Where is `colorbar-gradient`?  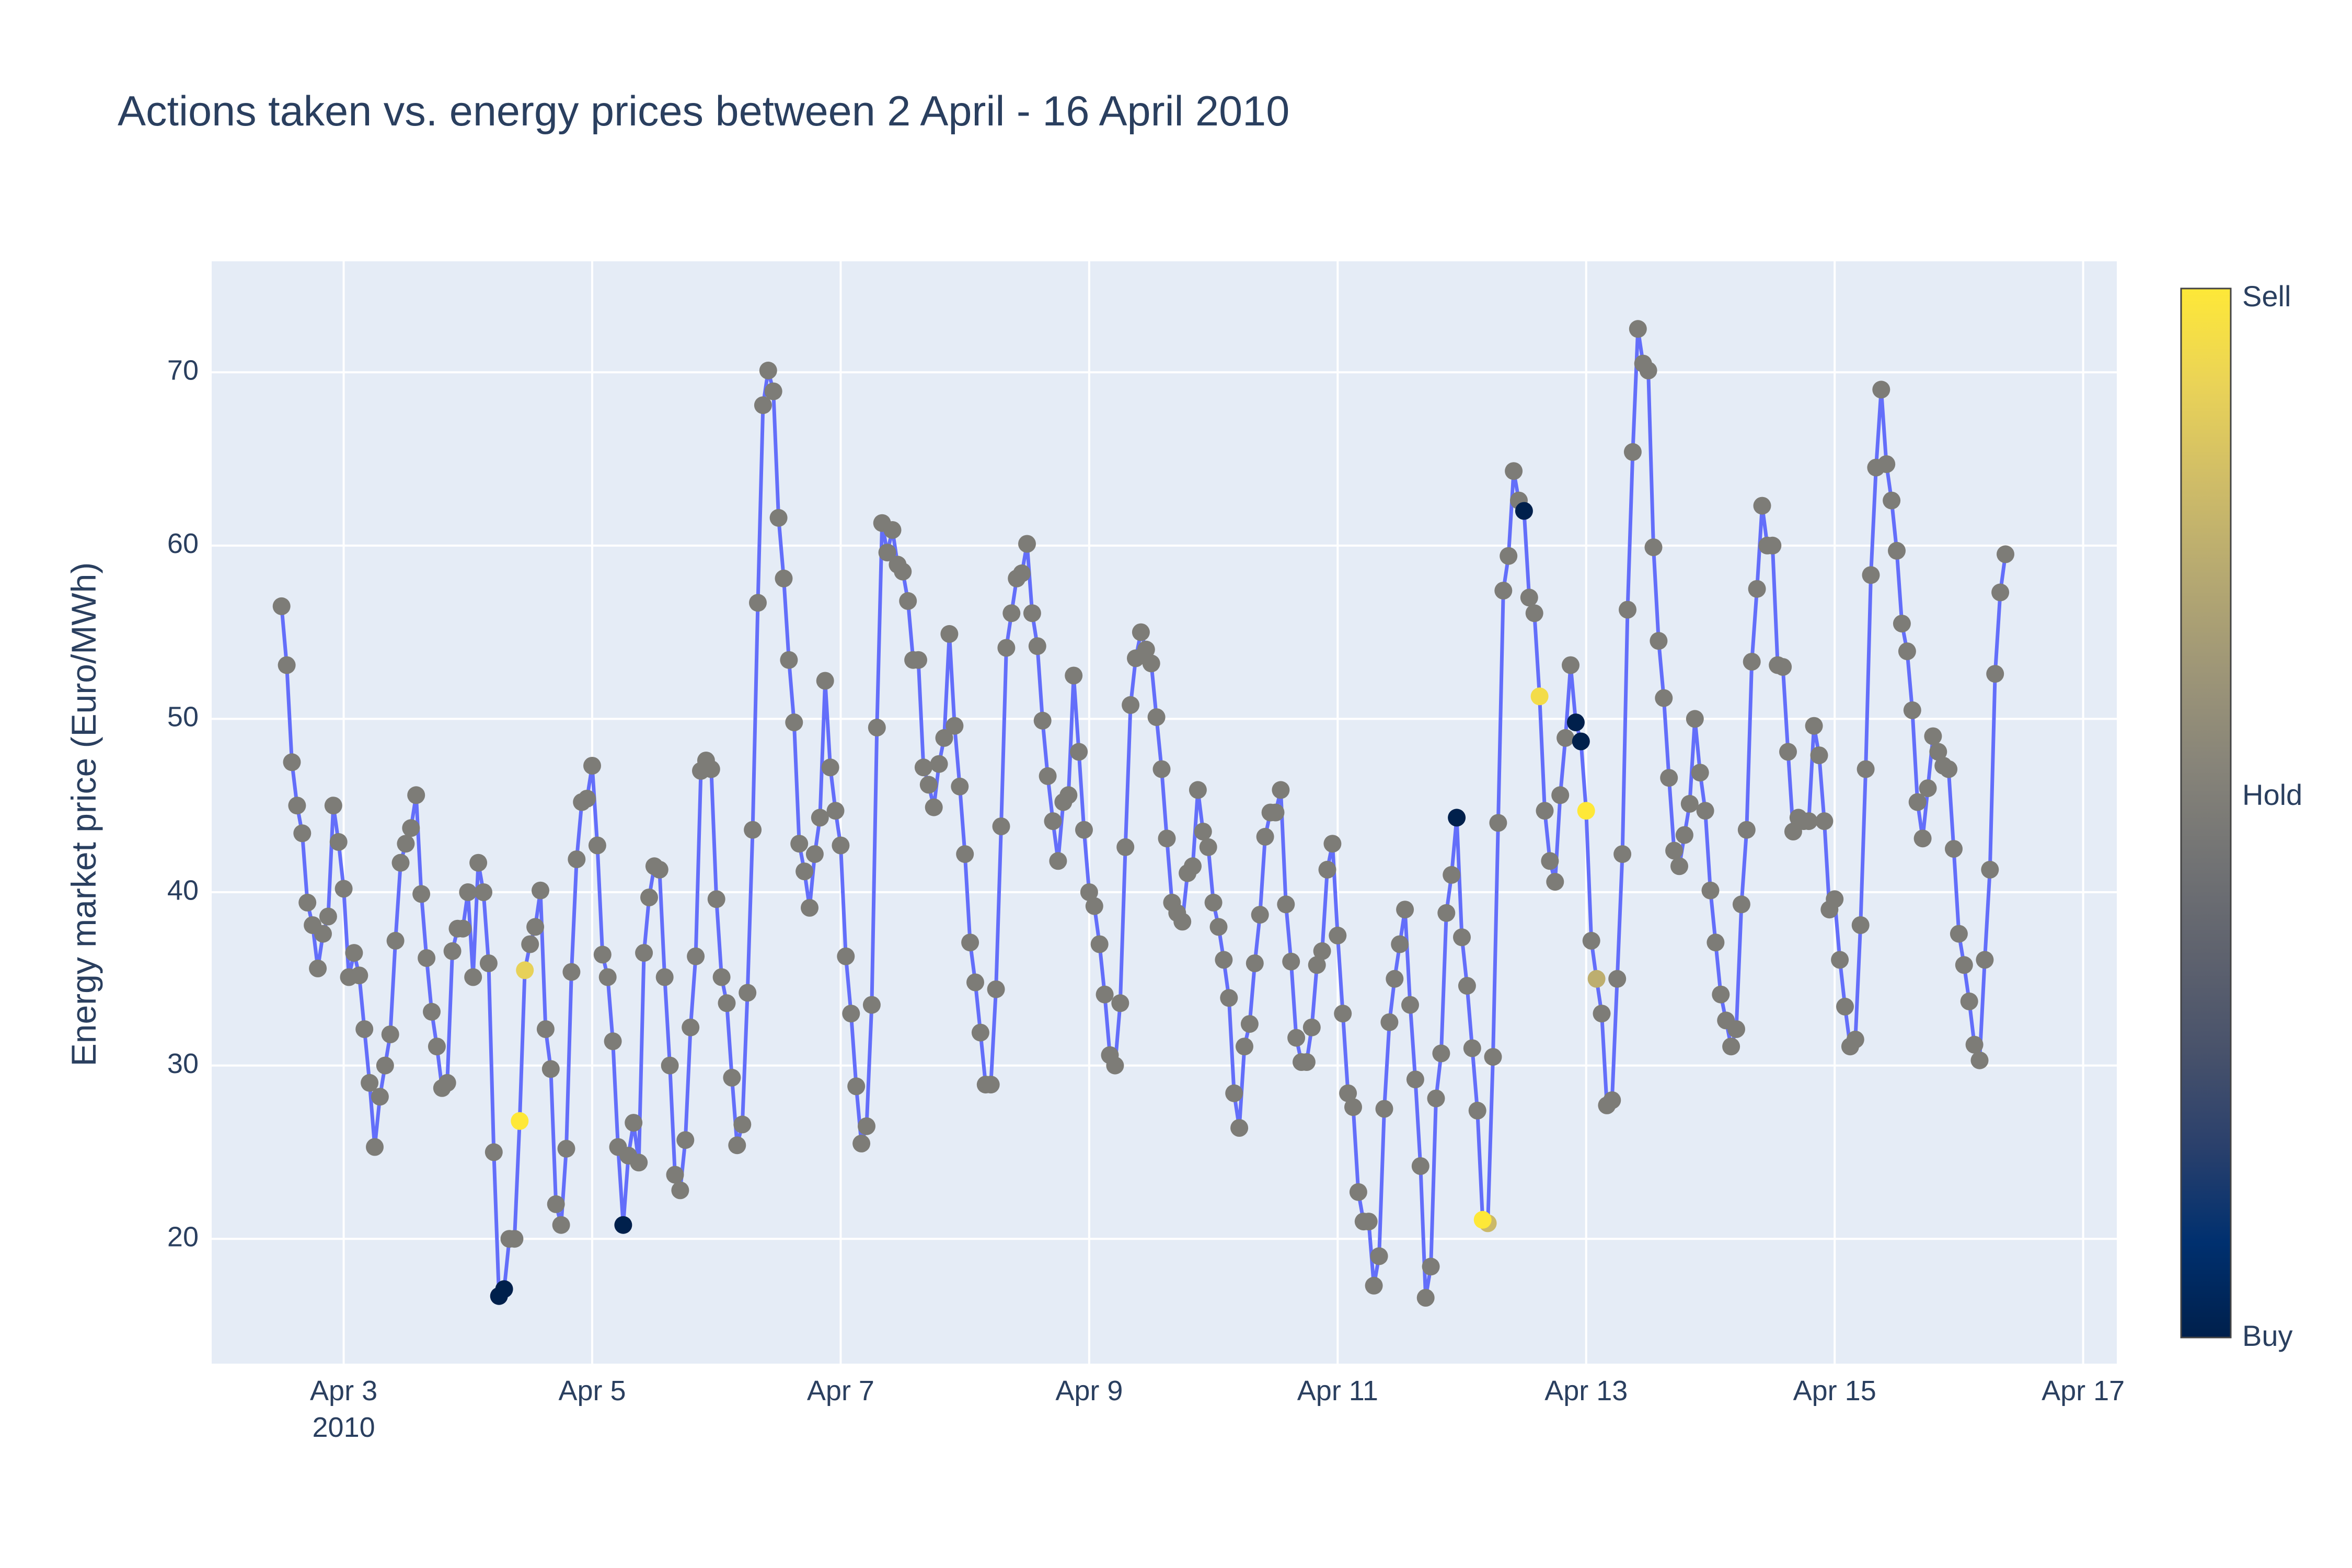
colorbar-gradient is located at coordinates (2206, 813).